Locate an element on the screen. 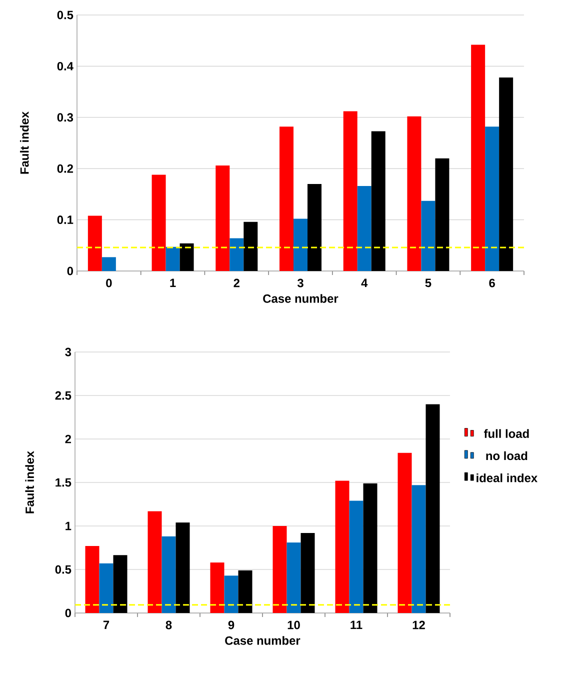  x-tick-label: 9 is located at coordinates (231, 625).